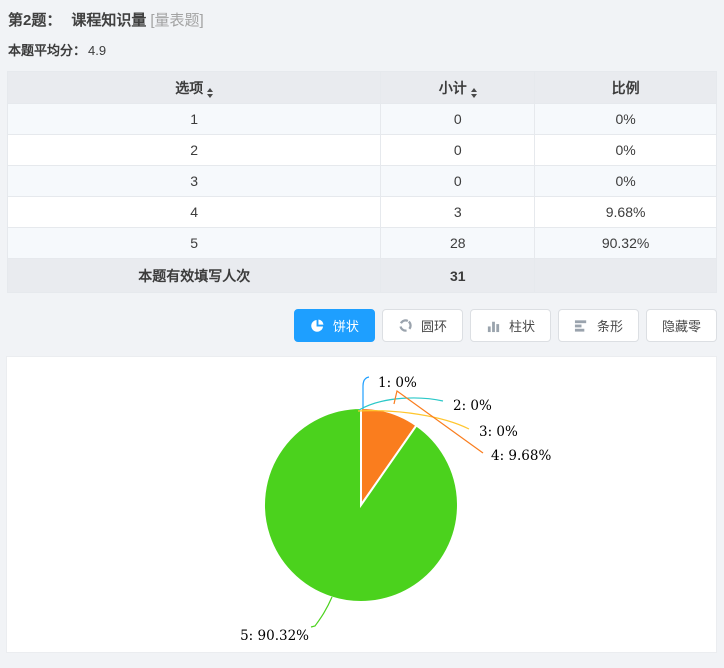  What do you see at coordinates (625, 243) in the screenshot?
I see `cell-ratio: 90.32%` at bounding box center [625, 243].